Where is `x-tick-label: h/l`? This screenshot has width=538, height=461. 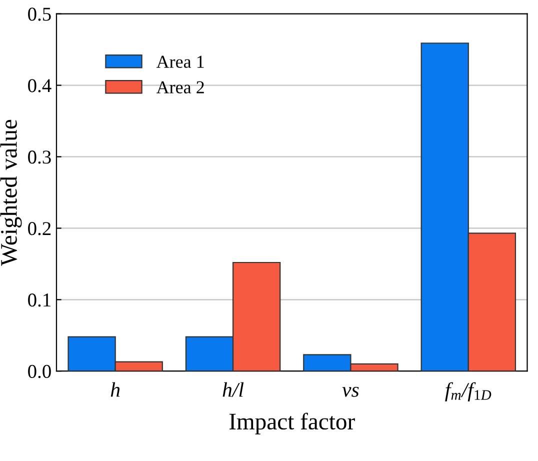 x-tick-label: h/l is located at coordinates (233, 389).